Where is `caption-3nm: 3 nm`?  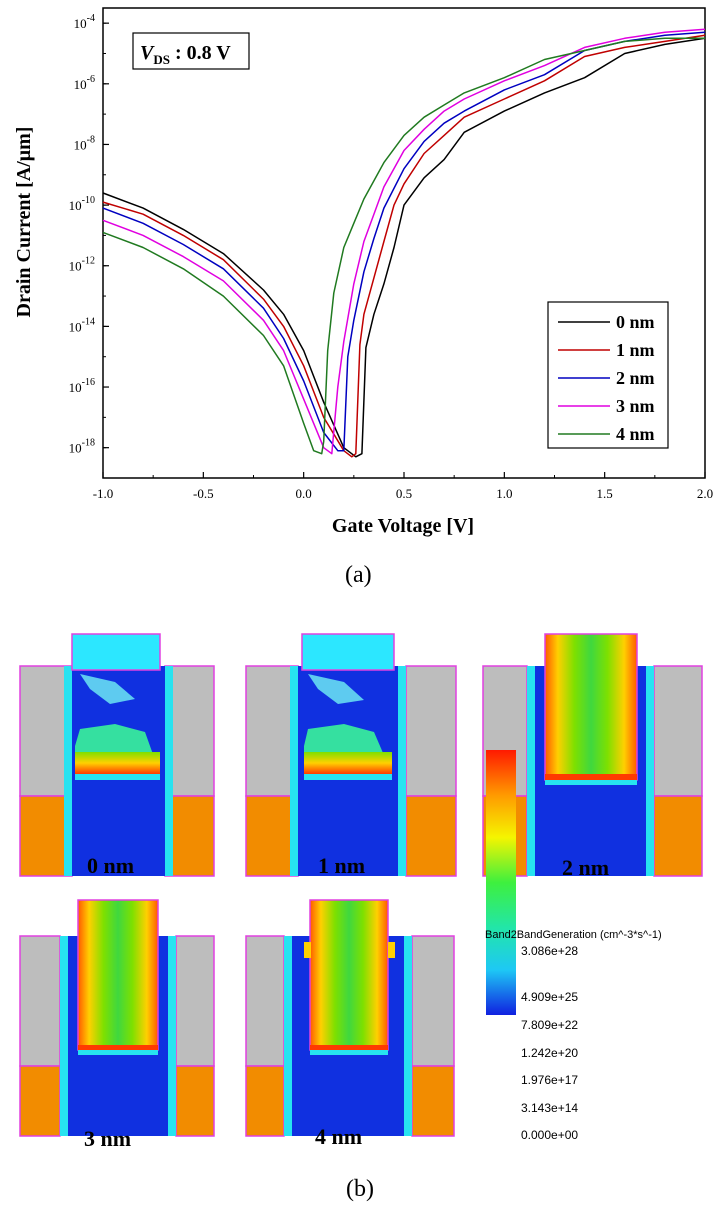 caption-3nm: 3 nm is located at coordinates (108, 1138).